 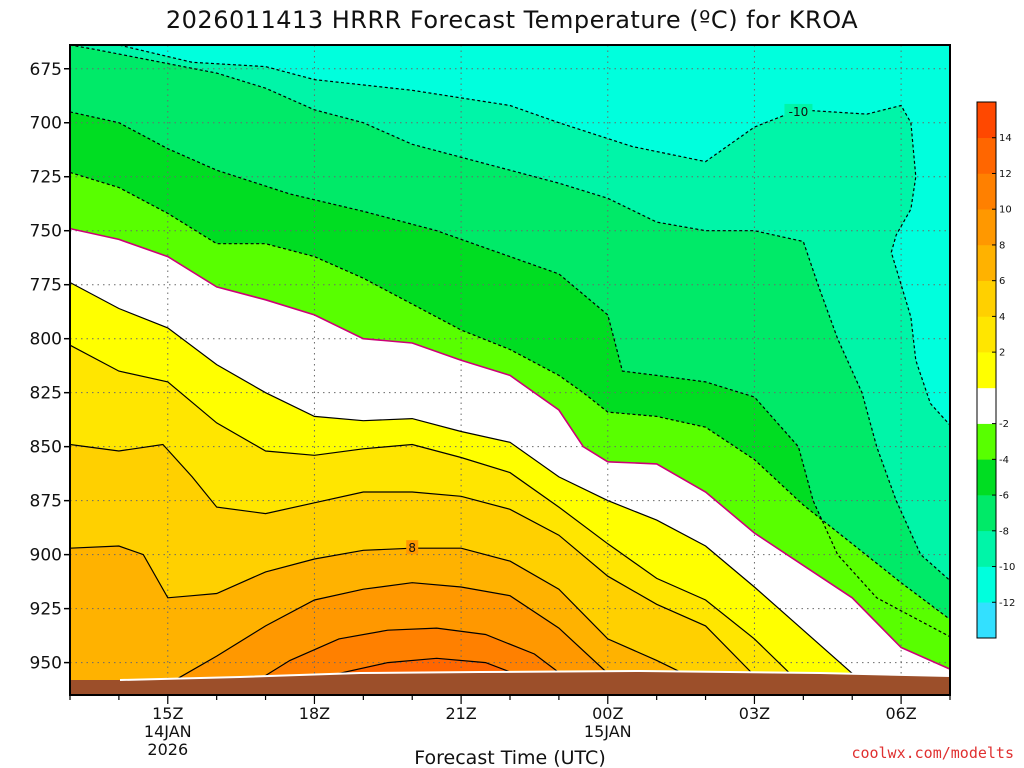 What do you see at coordinates (46, 610) in the screenshot?
I see `y-tick-label: 925` at bounding box center [46, 610].